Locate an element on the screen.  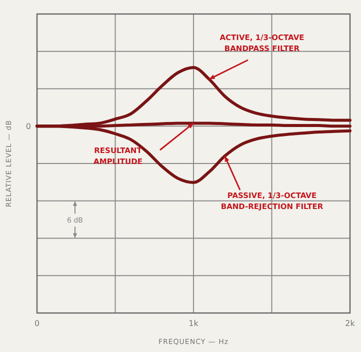
x-tick-label: 1k is located at coordinates (193, 323).